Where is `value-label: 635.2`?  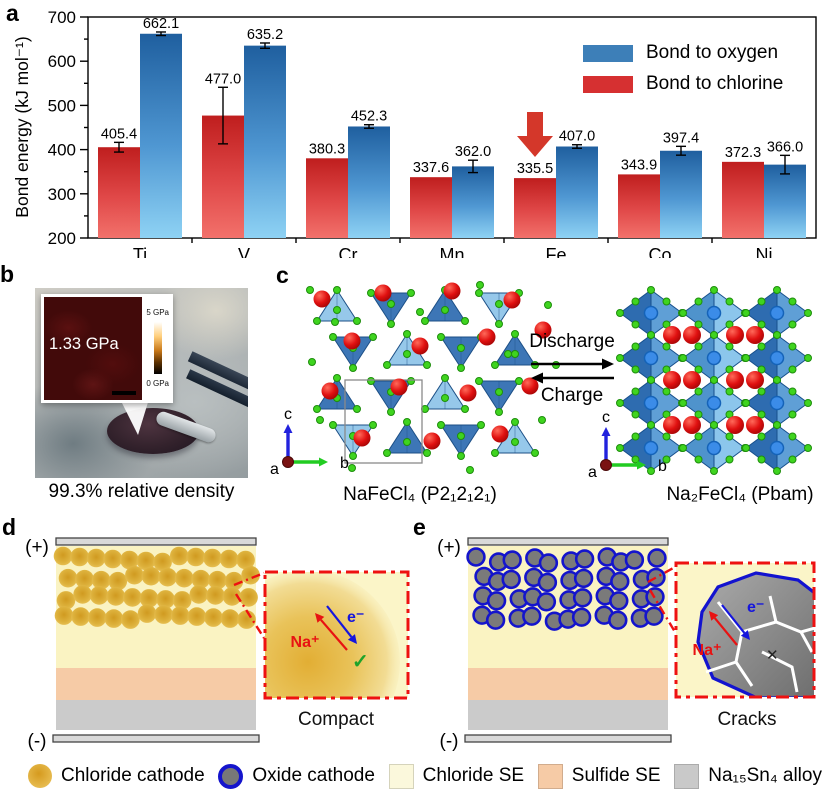 value-label: 635.2 is located at coordinates (265, 35).